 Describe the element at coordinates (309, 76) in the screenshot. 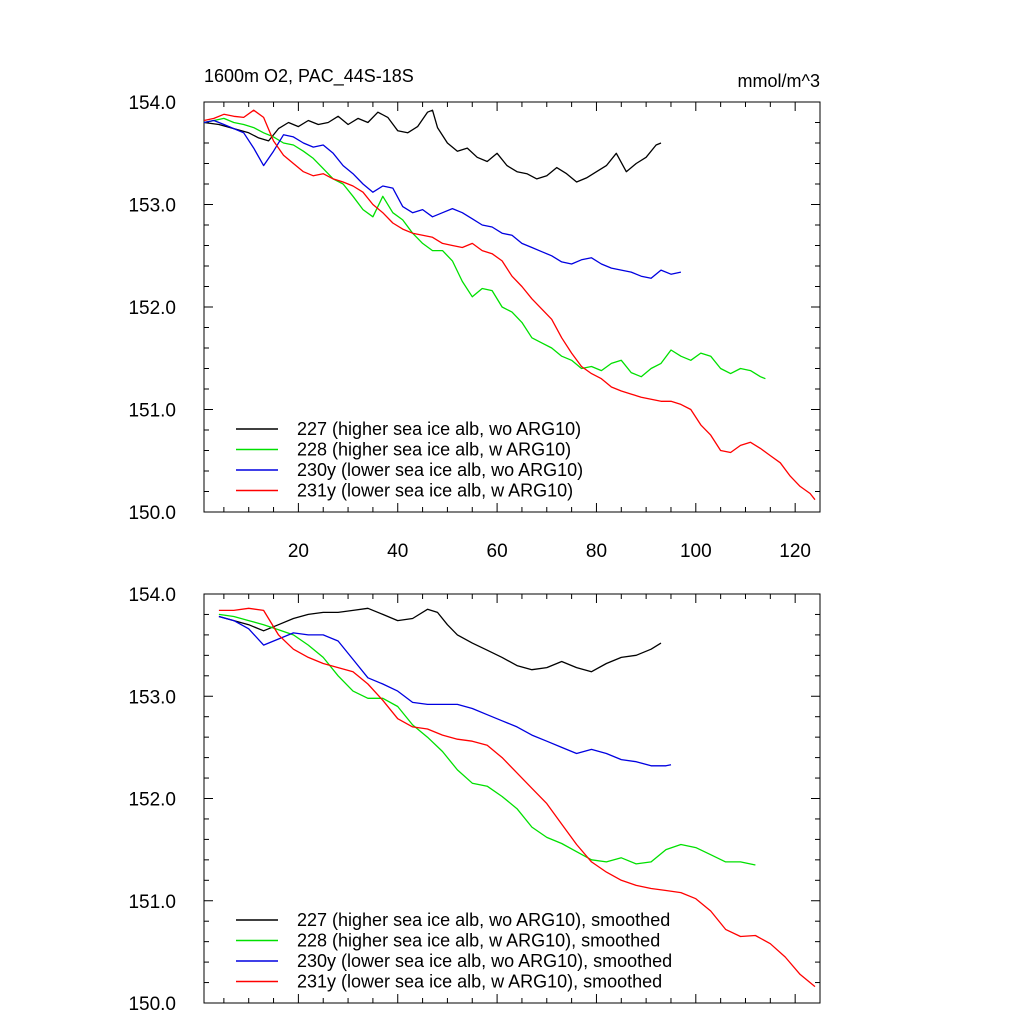

I see `figure-title: 1600m O2, PAC_44S-18S` at that location.